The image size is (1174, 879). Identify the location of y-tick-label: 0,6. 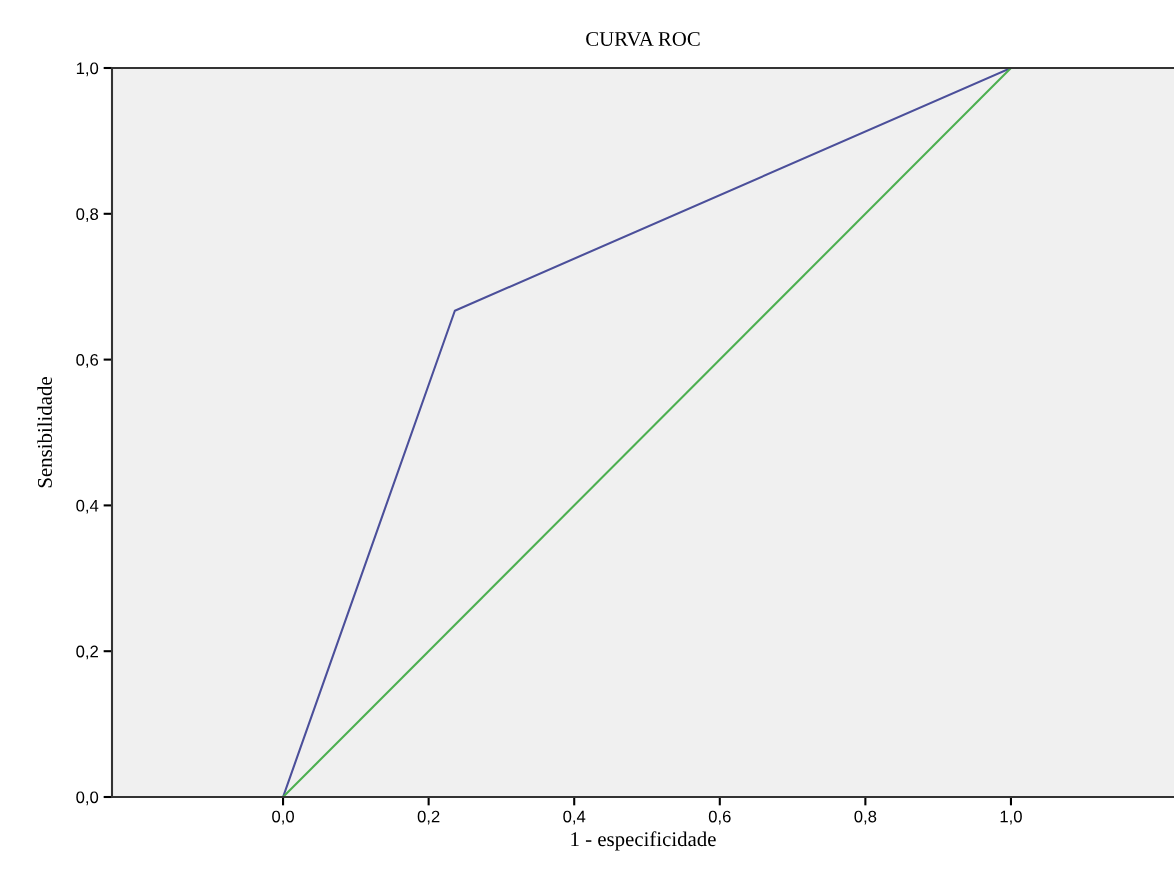
(87, 361).